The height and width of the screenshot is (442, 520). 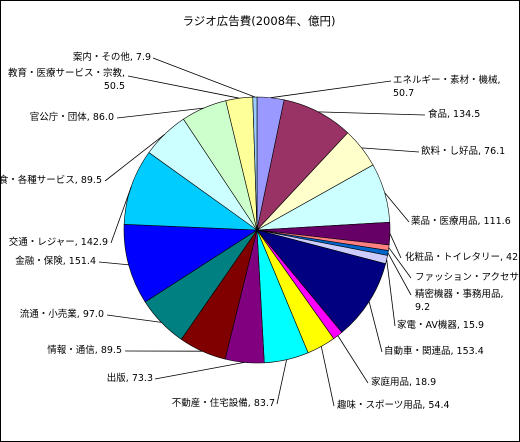 What do you see at coordinates (62, 314) in the screenshot?
I see `slice-label: 流通・小売業, 97.0` at bounding box center [62, 314].